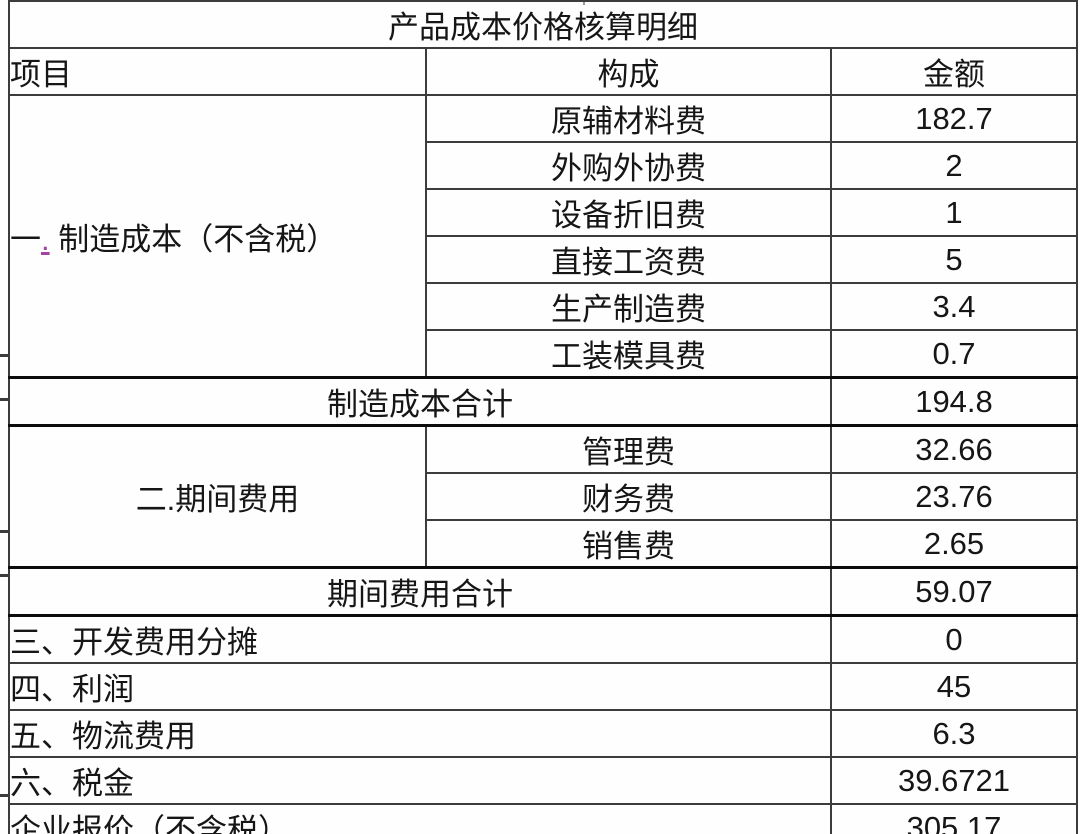 Image resolution: width=1080 pixels, height=834 pixels. I want to click on amount-cell: 5, so click(954, 259).